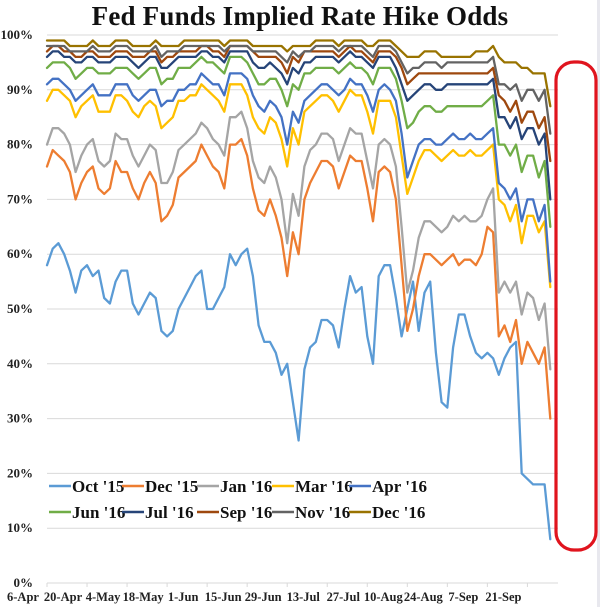 This screenshot has width=600, height=607. What do you see at coordinates (63, 597) in the screenshot?
I see `x-tick-label: 20-Apr` at bounding box center [63, 597].